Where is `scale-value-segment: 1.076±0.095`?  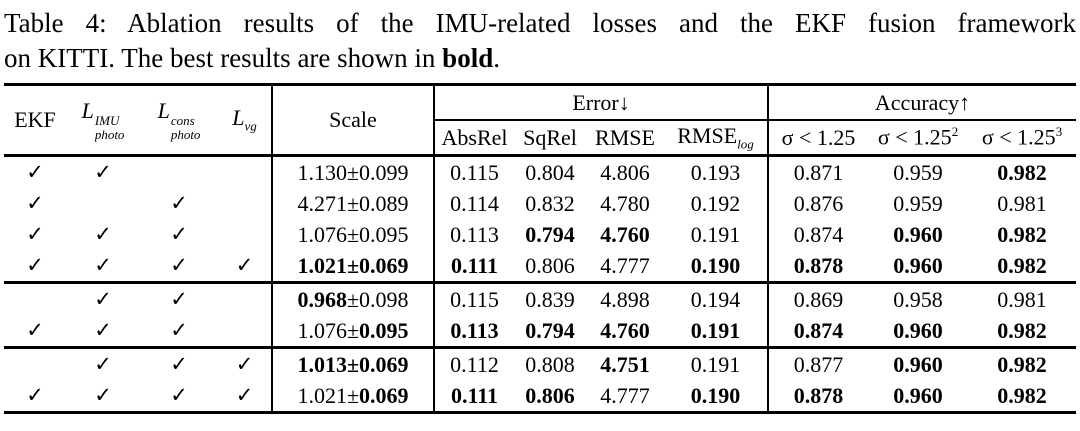 scale-value-segment: 1.076±0.095 is located at coordinates (353, 234).